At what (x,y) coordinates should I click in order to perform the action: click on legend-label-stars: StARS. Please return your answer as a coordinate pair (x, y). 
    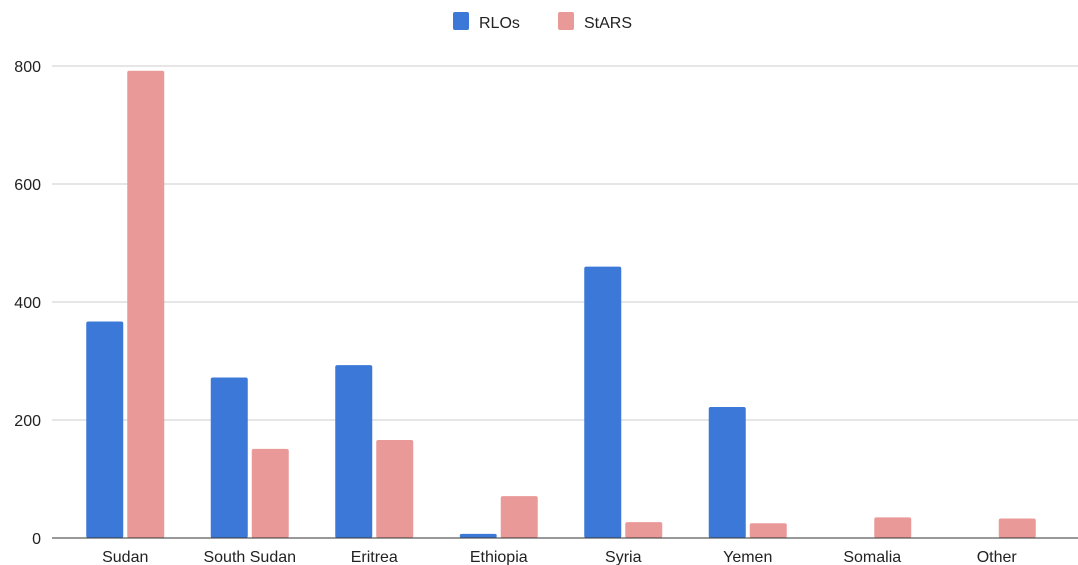
    Looking at the image, I should click on (608, 23).